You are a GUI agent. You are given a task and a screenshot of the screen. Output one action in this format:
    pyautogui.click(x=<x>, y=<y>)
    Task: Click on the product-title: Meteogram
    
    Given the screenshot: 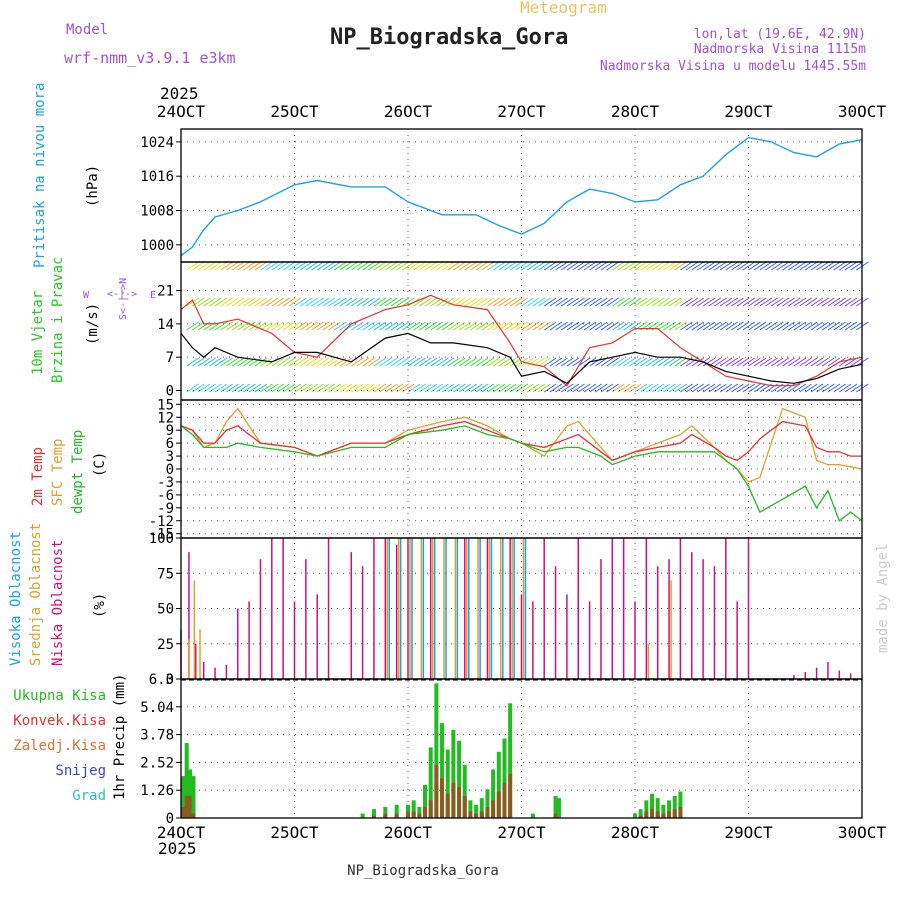 What is the action you would take?
    pyautogui.click(x=563, y=8)
    